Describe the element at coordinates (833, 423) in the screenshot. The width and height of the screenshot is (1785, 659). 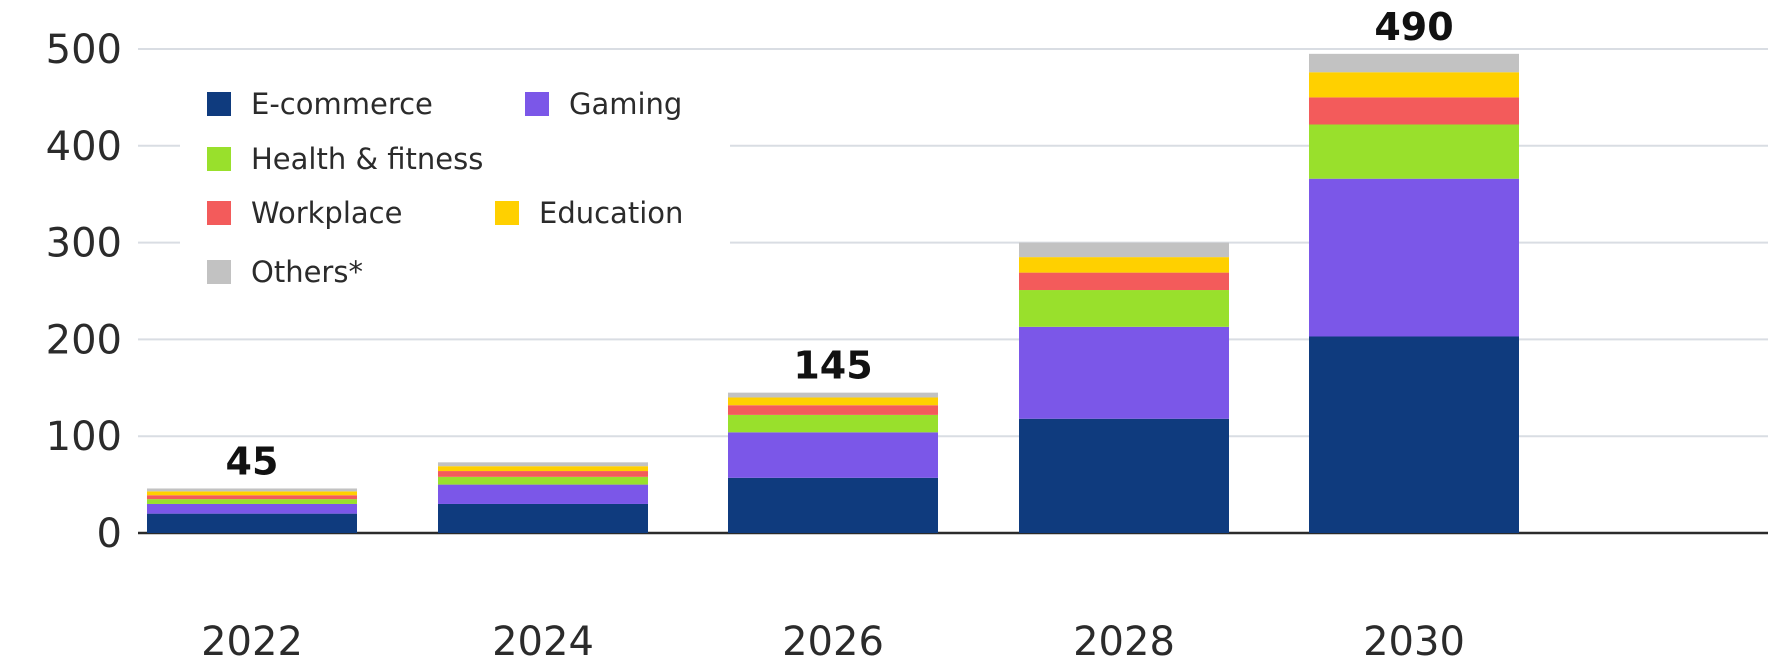
I see `bar-segment-2026-health-fitness` at that location.